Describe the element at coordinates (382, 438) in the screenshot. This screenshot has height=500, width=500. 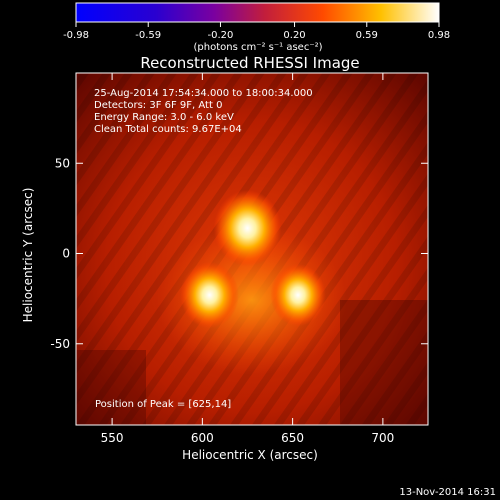
I see `x-tick-label: 700` at that location.